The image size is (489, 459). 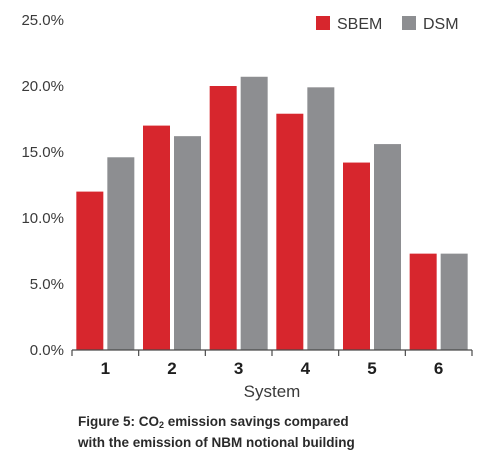 I want to click on legend: SBEM DSM, so click(x=387, y=24).